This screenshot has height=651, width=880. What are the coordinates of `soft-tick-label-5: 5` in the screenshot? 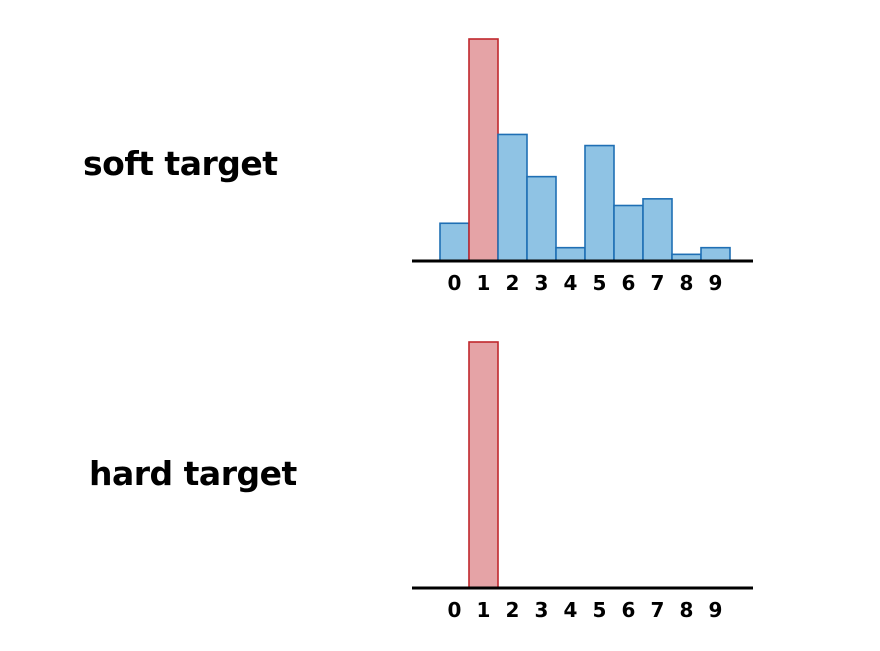 It's located at (600, 283).